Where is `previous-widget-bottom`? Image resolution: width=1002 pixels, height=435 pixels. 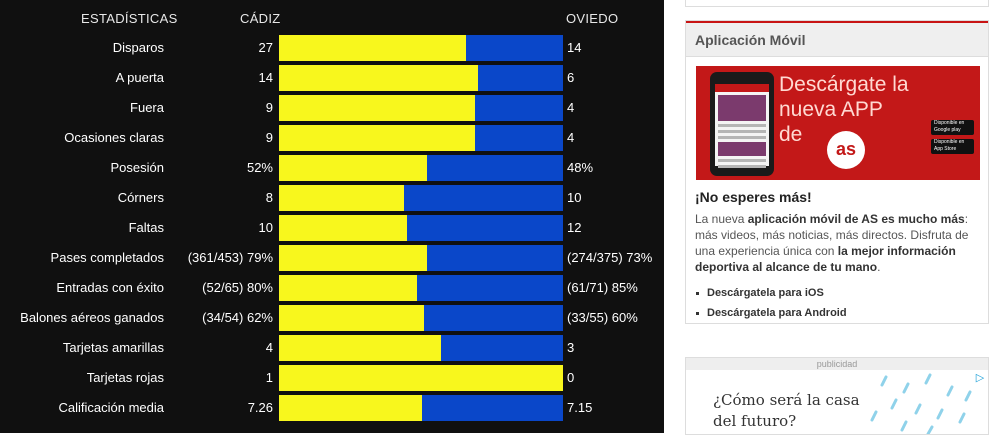
previous-widget-bottom is located at coordinates (837, 3).